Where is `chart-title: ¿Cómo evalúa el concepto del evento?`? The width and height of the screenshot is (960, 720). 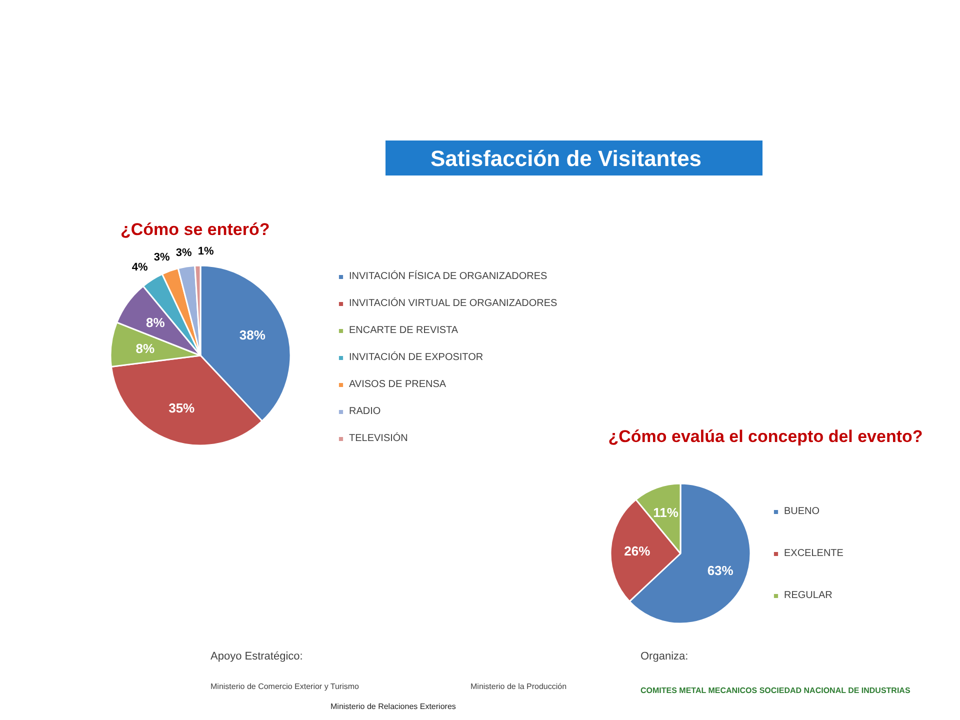 chart-title: ¿Cómo evalúa el concepto del evento? is located at coordinates (765, 436).